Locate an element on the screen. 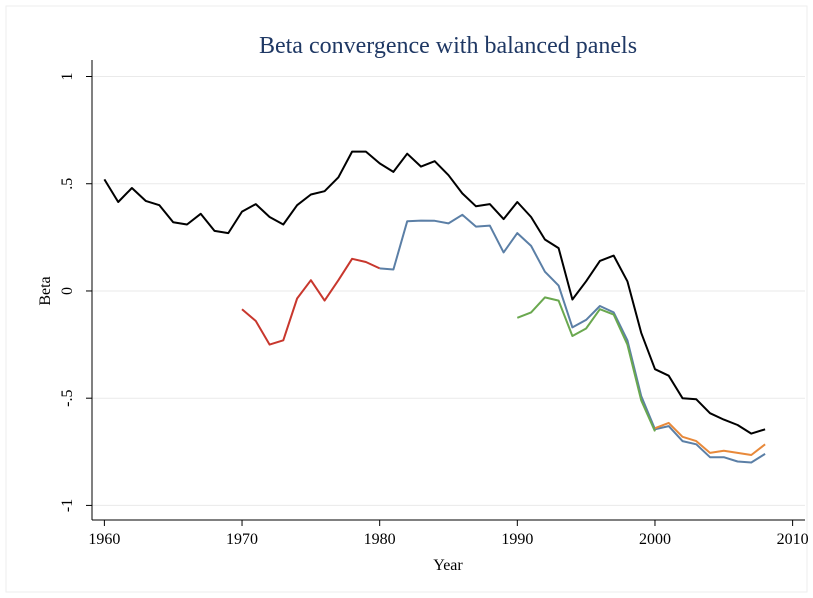 This screenshot has width=813, height=598. y-tick-label: -.5 is located at coordinates (67, 398).